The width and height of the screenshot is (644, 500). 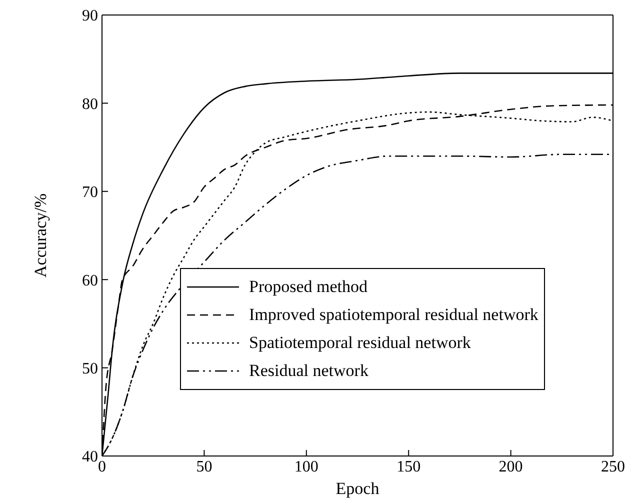 What do you see at coordinates (613, 467) in the screenshot?
I see `x-tick-label: 250` at bounding box center [613, 467].